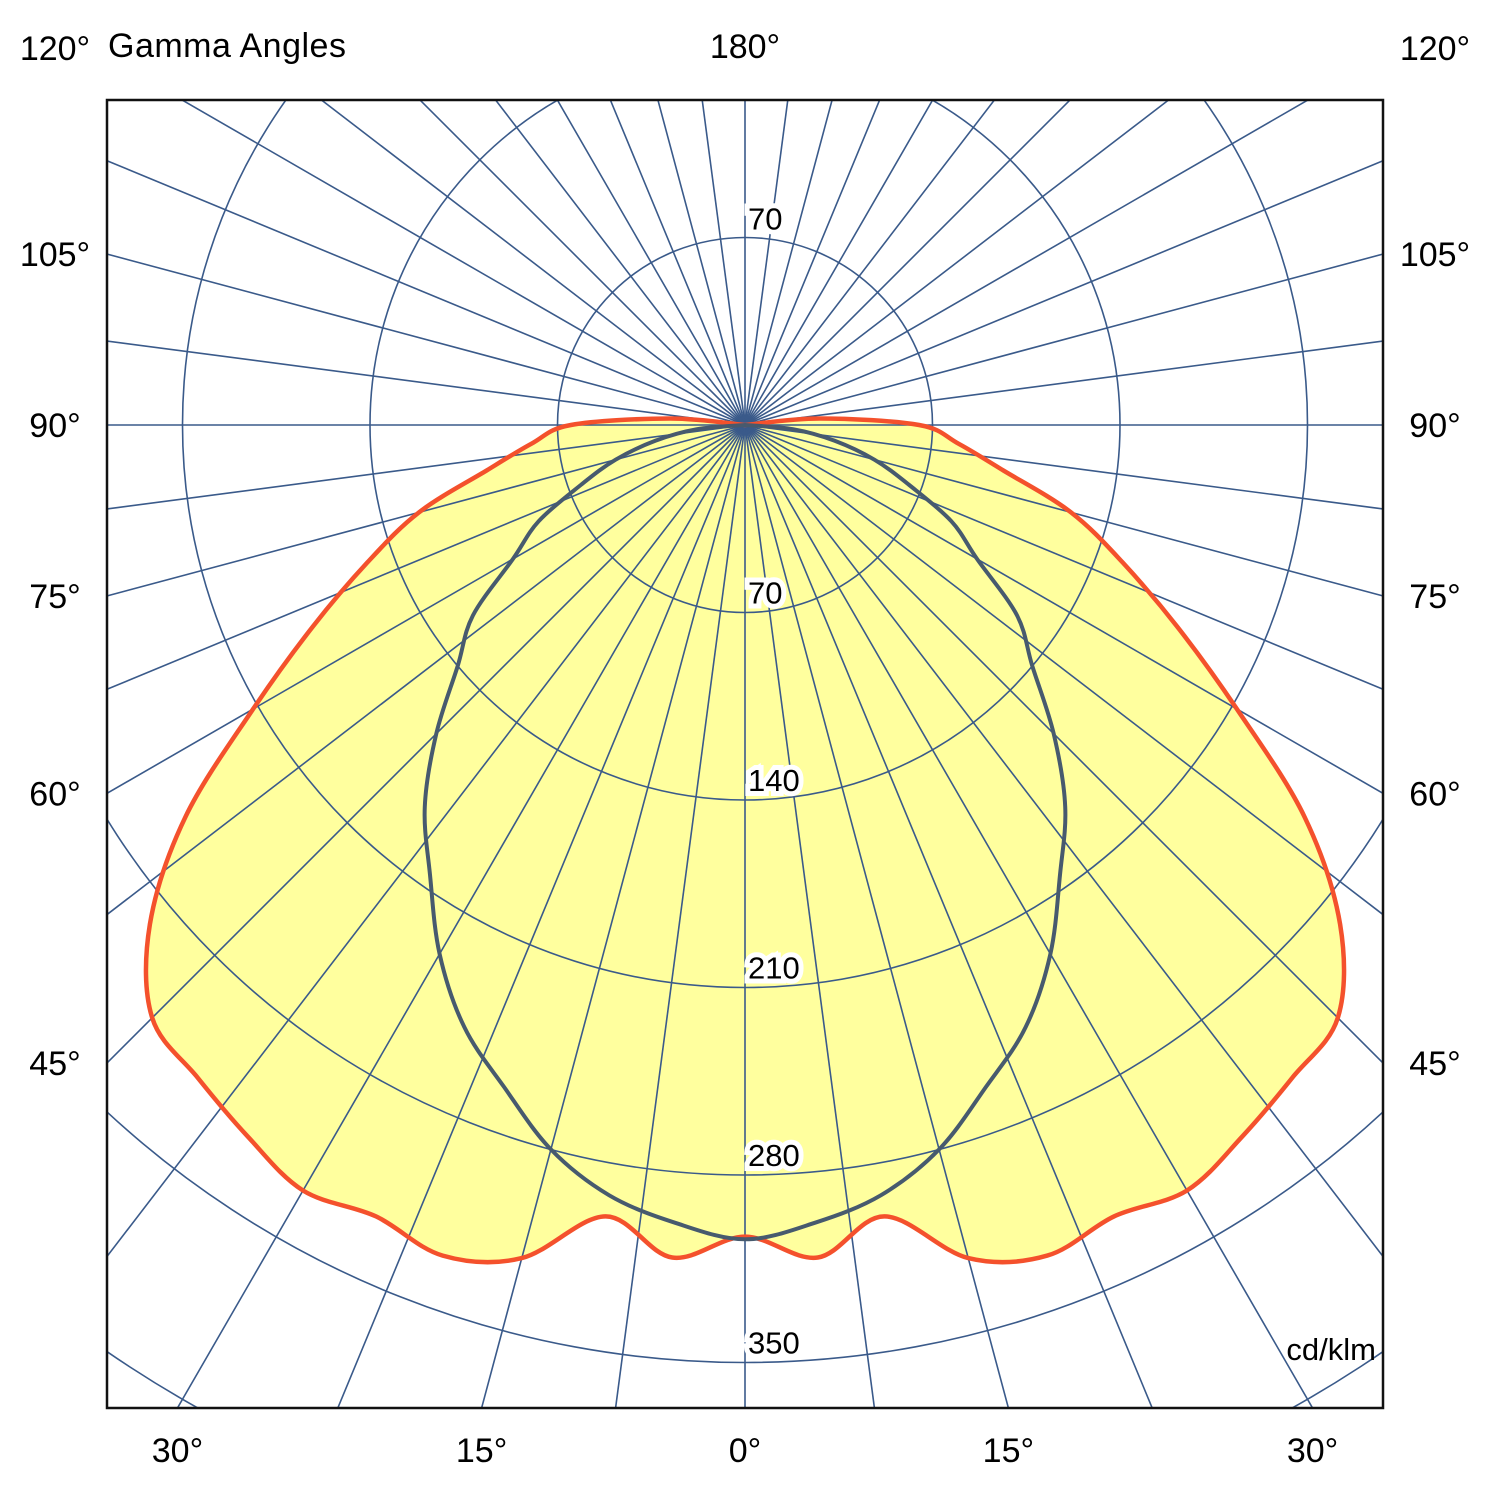  I want to click on gamma-angle-label-left: 60°, so click(54, 794).